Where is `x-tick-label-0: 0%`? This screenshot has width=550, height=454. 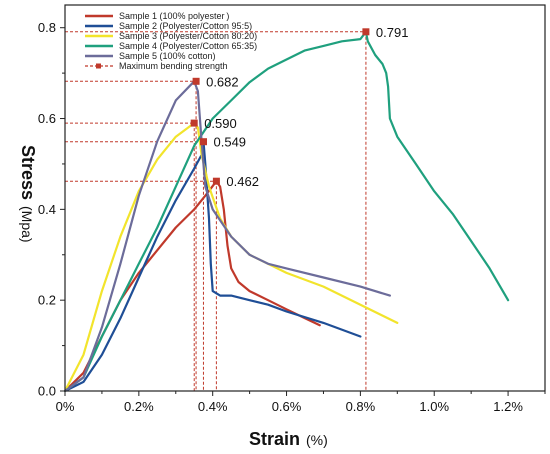
x-tick-label-0: 0% is located at coordinates (65, 406).